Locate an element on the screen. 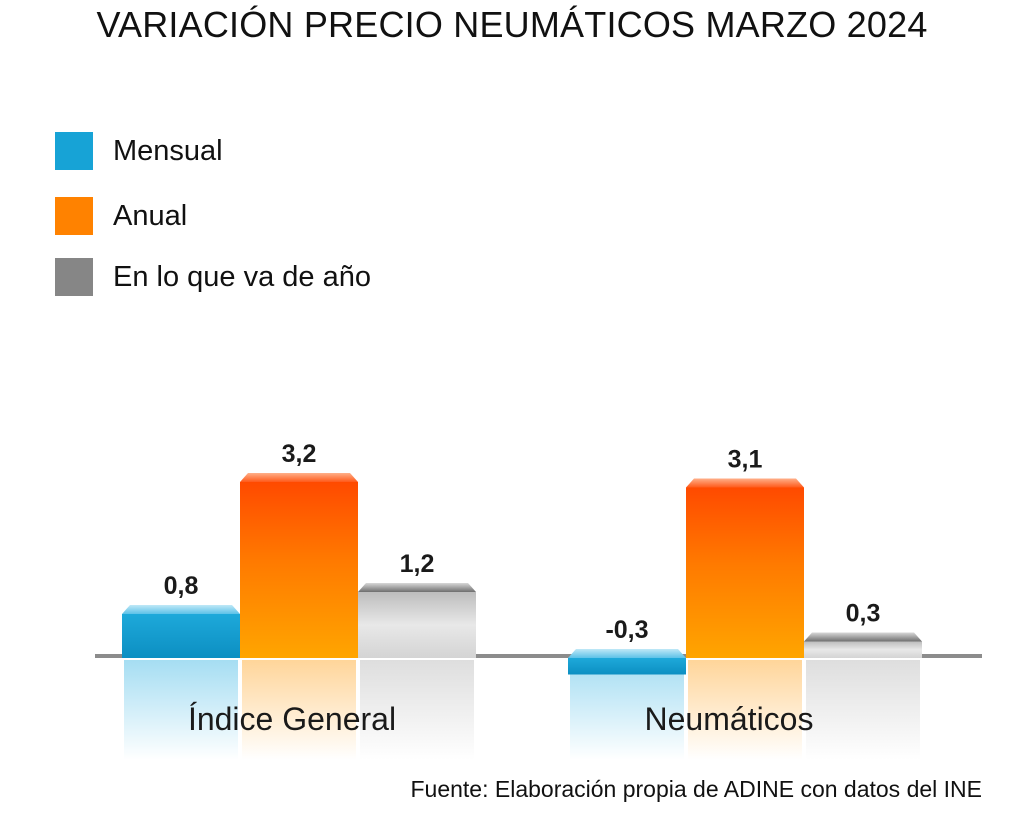 The height and width of the screenshot is (817, 1024). bar-indice-general-en-lo-que-va-de-a-o is located at coordinates (417, 625).